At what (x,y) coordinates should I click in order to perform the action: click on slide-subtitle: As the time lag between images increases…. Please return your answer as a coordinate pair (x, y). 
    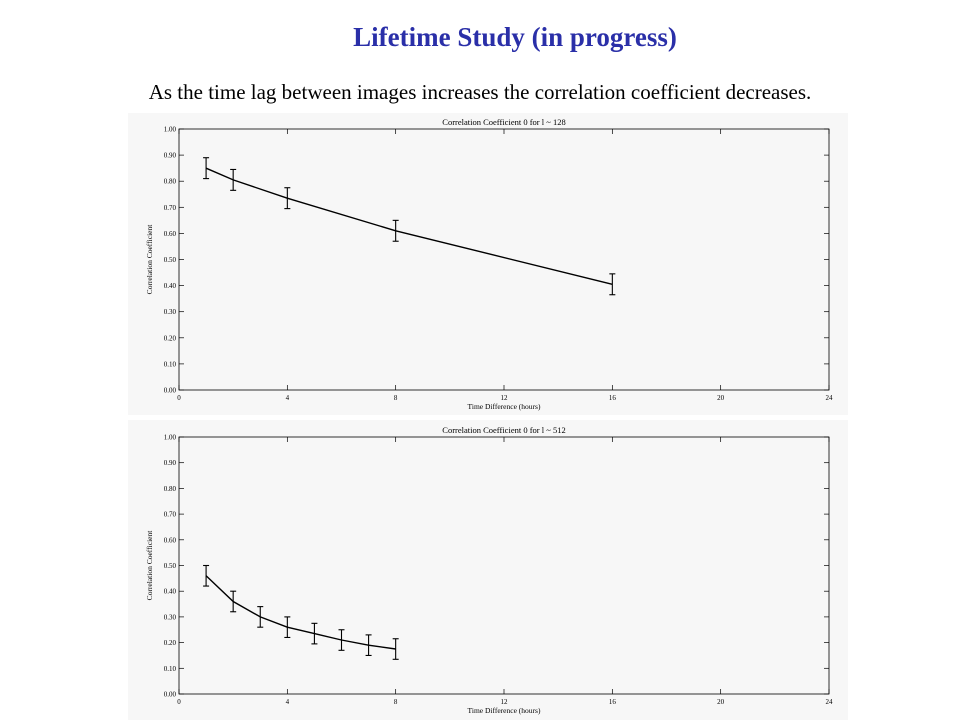
    Looking at the image, I should click on (480, 92).